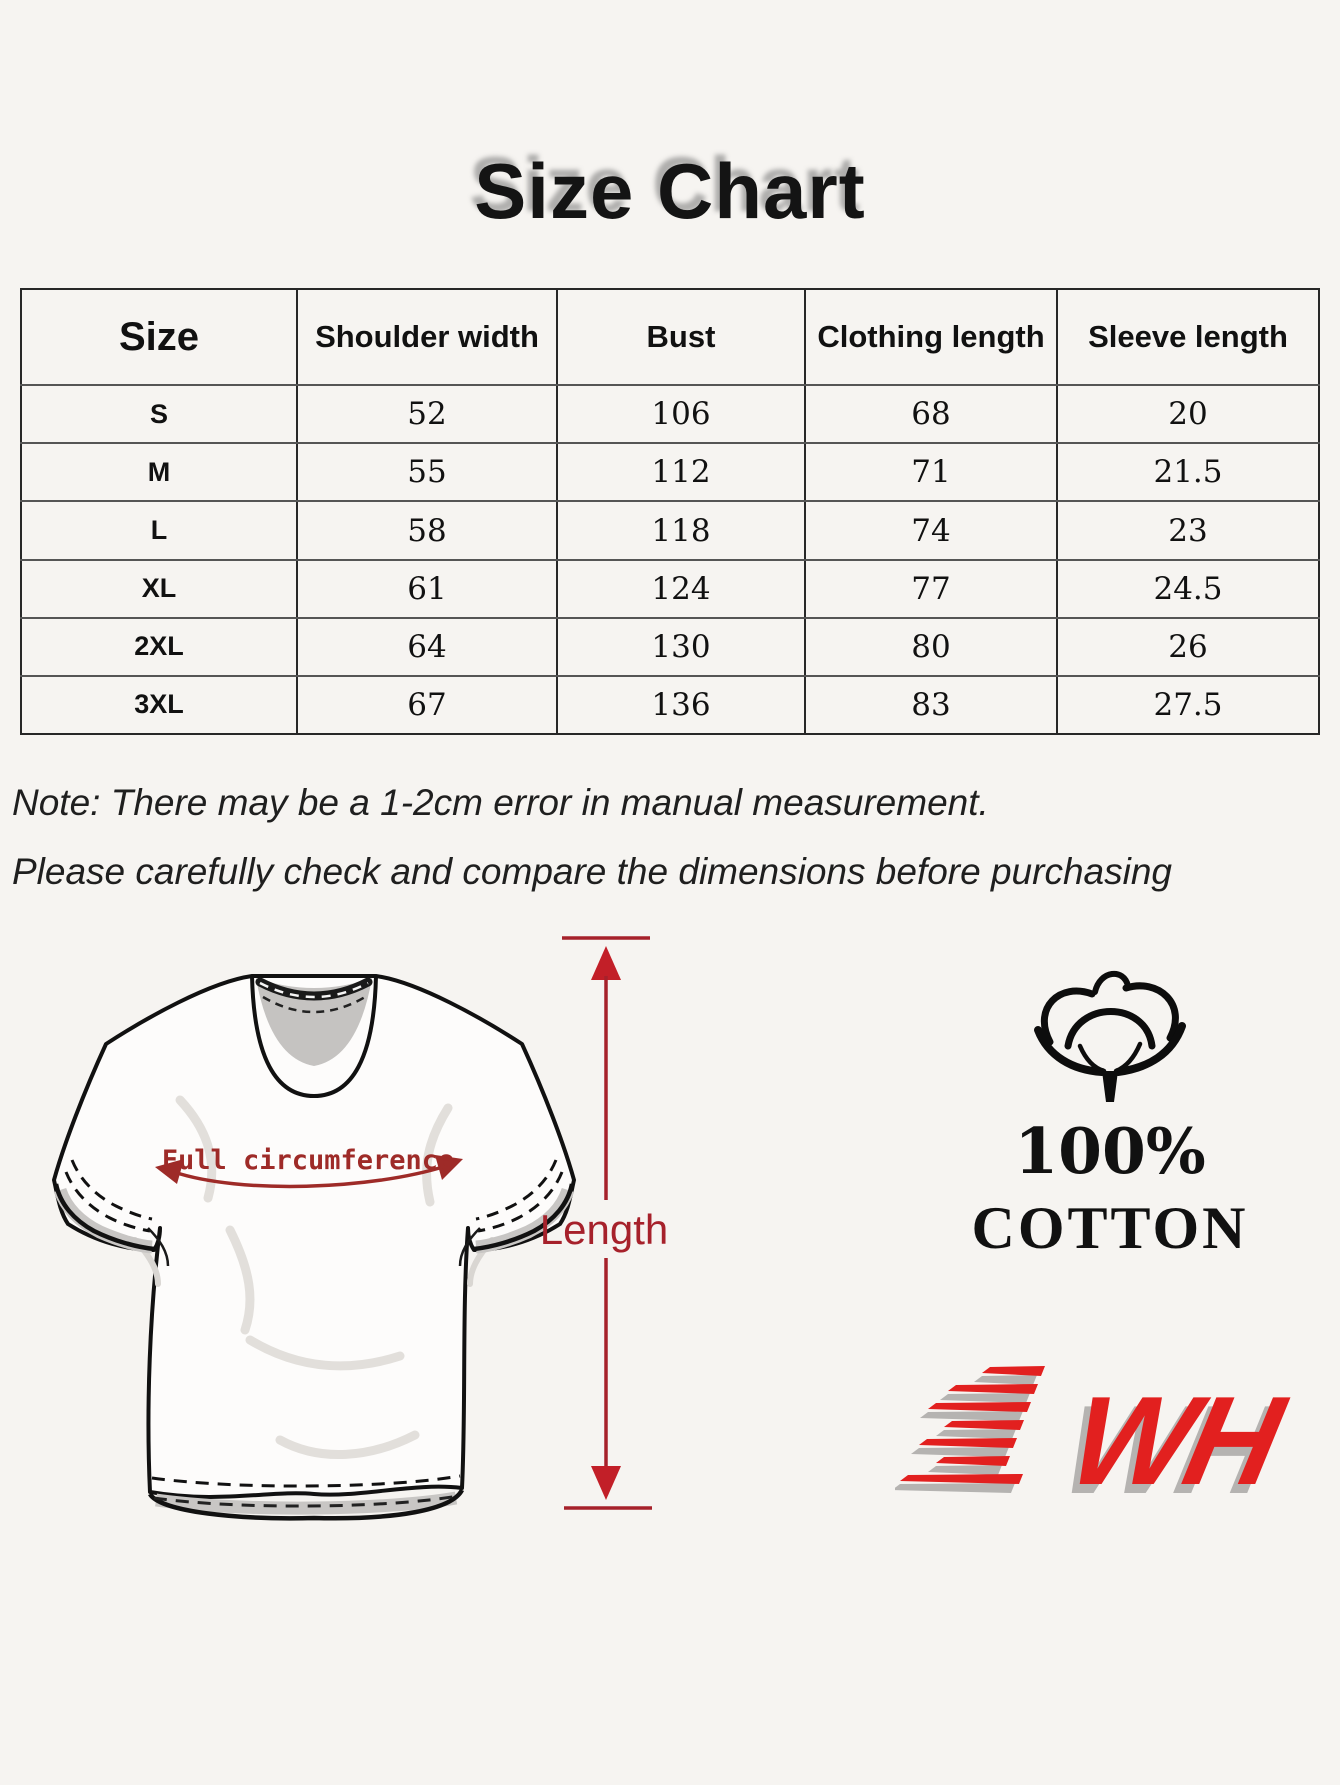 The width and height of the screenshot is (1340, 1785). I want to click on table-cell: 67, so click(427, 705).